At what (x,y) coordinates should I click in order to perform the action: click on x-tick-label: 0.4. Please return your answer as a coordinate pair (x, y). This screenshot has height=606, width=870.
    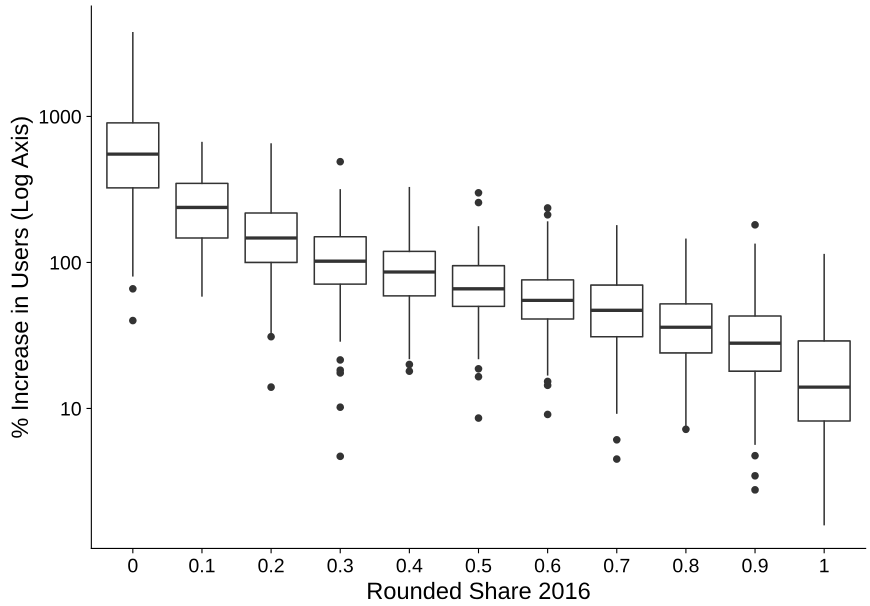
    Looking at the image, I should click on (409, 565).